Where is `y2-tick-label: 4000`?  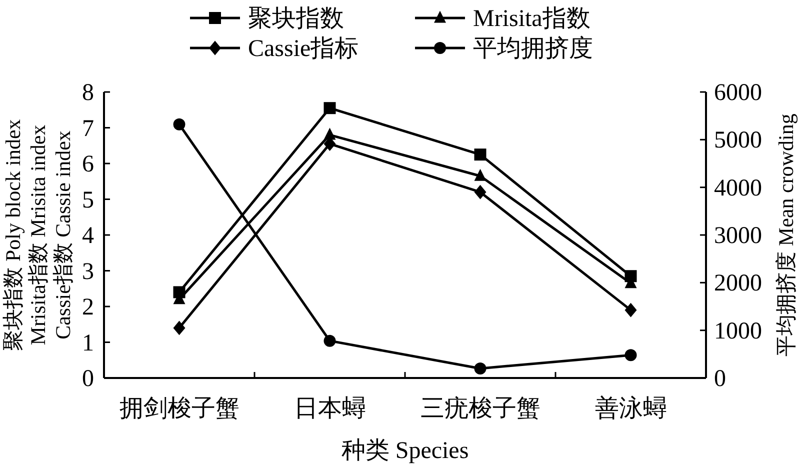
y2-tick-label: 4000 is located at coordinates (738, 188).